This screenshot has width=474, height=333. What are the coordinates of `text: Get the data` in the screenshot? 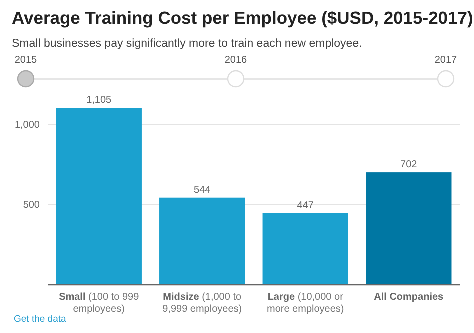 It's located at (41, 319).